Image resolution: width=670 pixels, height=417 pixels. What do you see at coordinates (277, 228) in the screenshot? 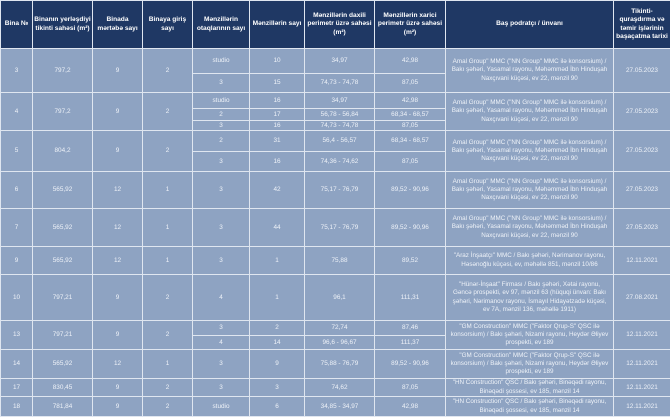
I see `unit-count: 44` at bounding box center [277, 228].